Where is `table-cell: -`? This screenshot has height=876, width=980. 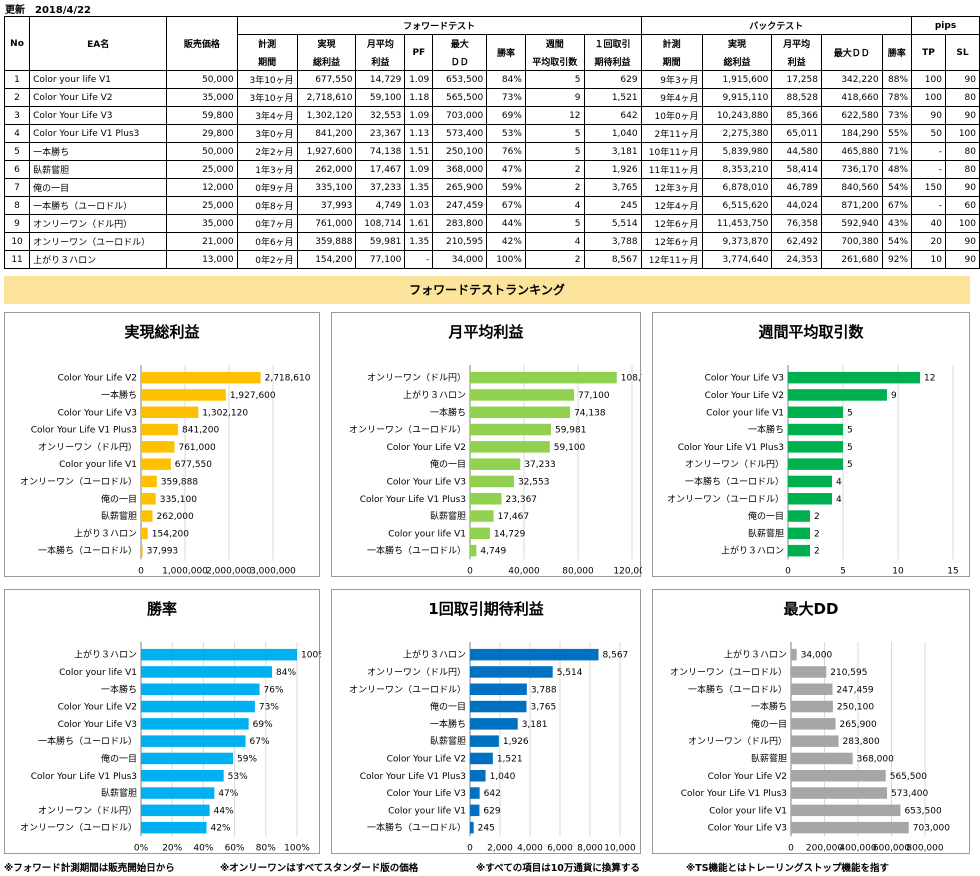
table-cell: - is located at coordinates (928, 205).